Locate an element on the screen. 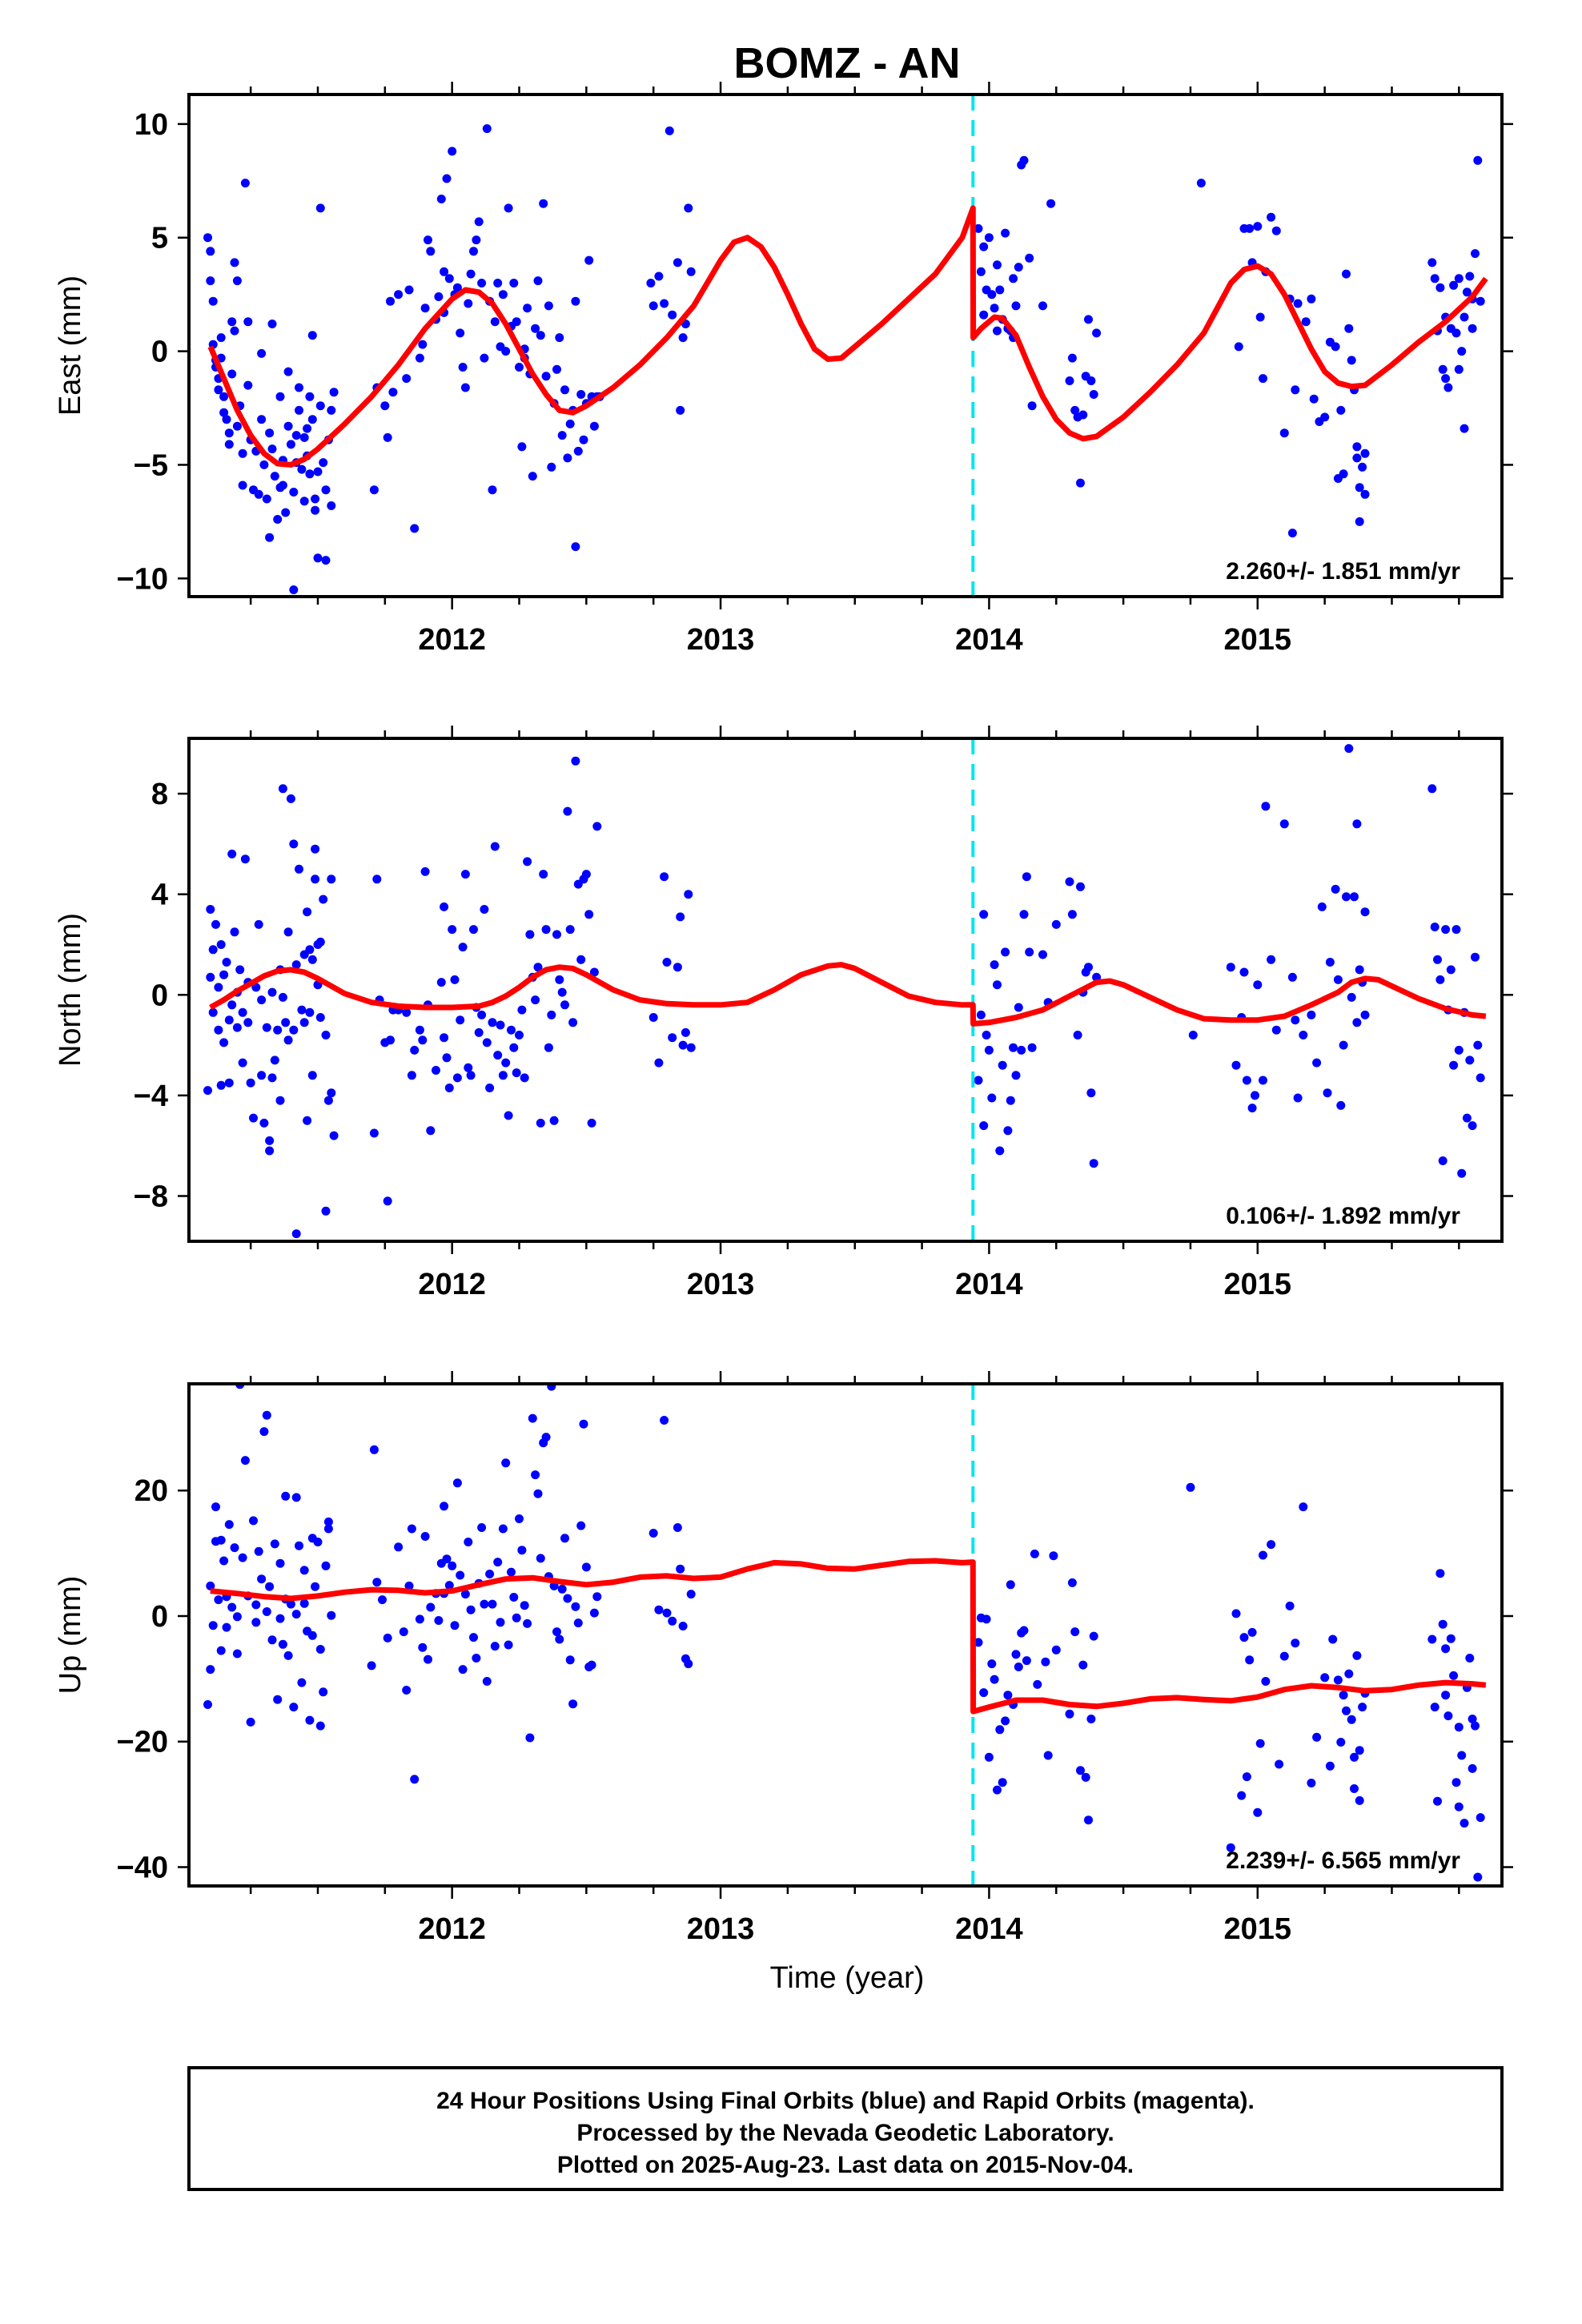 This screenshot has width=1582, height=2324. y-axis-label: North (mm) is located at coordinates (70, 990).